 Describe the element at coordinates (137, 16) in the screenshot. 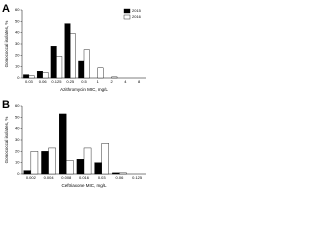

I see `legend-label: 2016` at that location.